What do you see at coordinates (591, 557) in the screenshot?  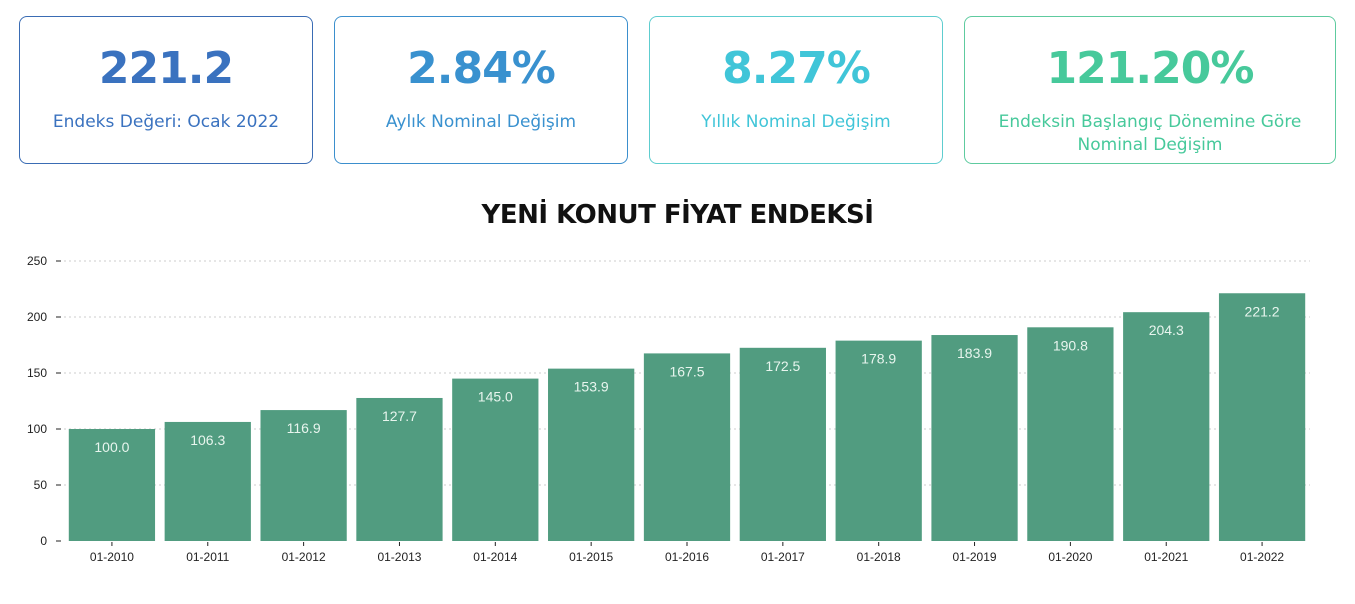 I see `x-tick-label: 01-2015` at bounding box center [591, 557].